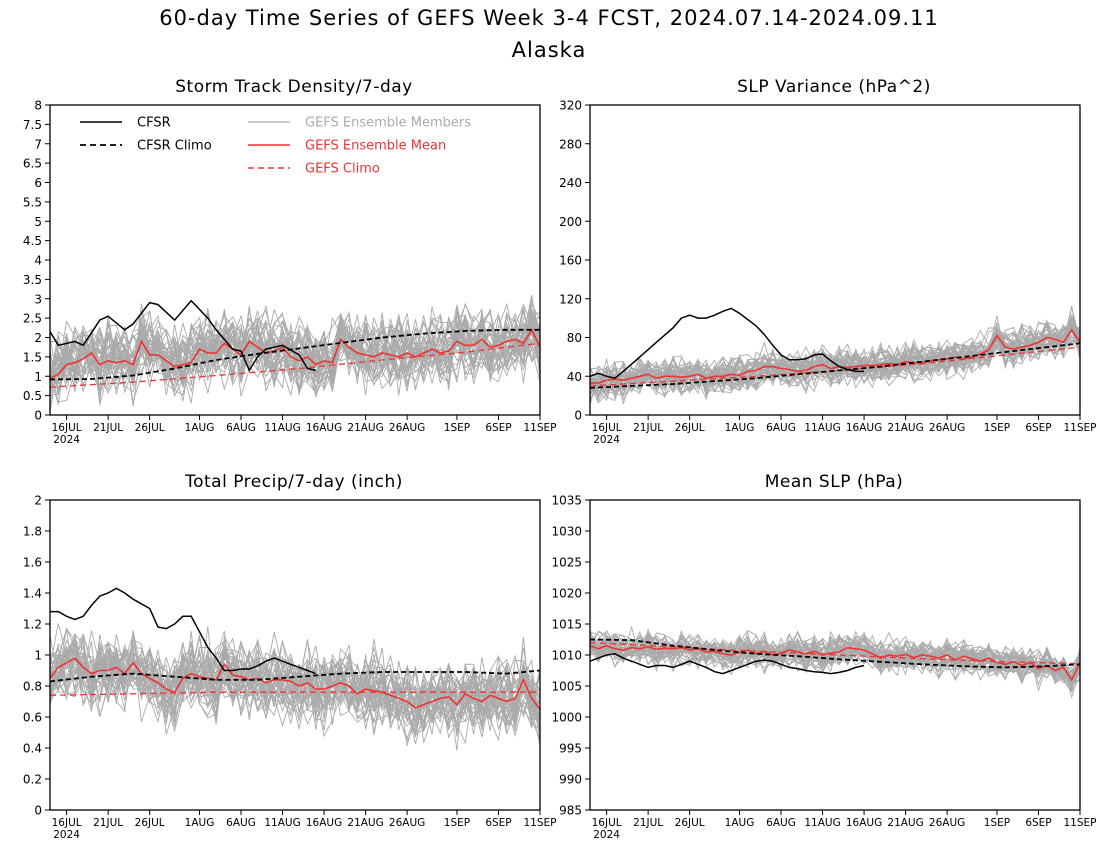  I want to click on y-tick-label: 1035, so click(566, 501).